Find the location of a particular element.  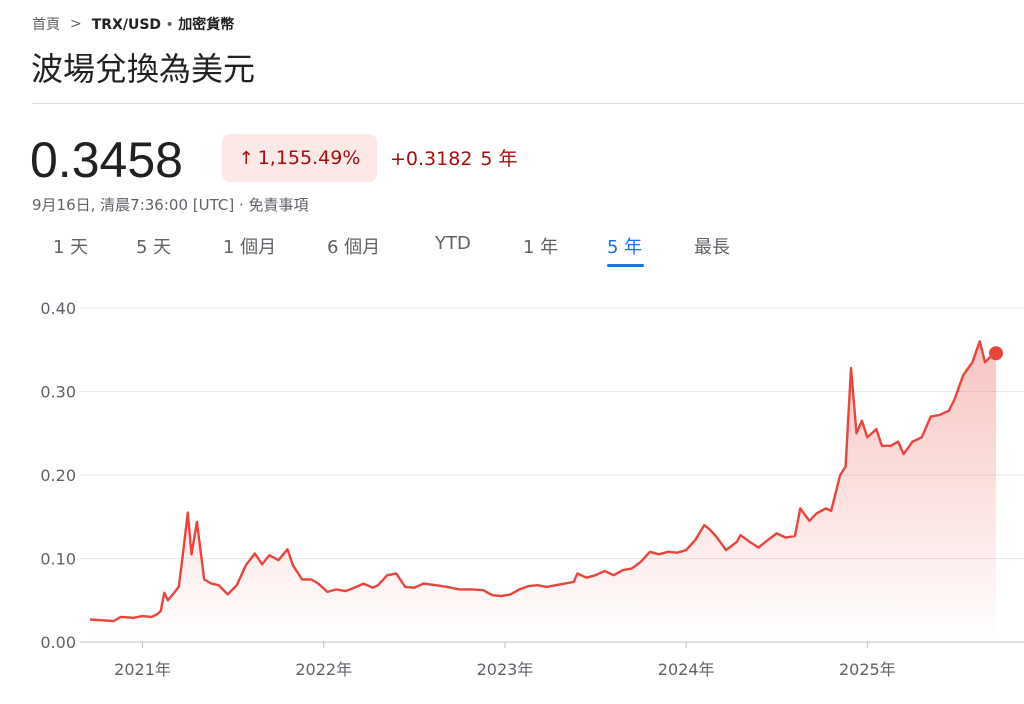

absolute-change-value: +0.3182 is located at coordinates (431, 159).